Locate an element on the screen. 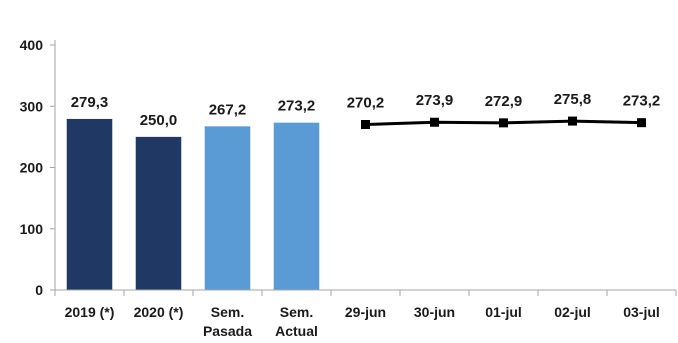  x-tick-label: 03-jul is located at coordinates (641, 312).